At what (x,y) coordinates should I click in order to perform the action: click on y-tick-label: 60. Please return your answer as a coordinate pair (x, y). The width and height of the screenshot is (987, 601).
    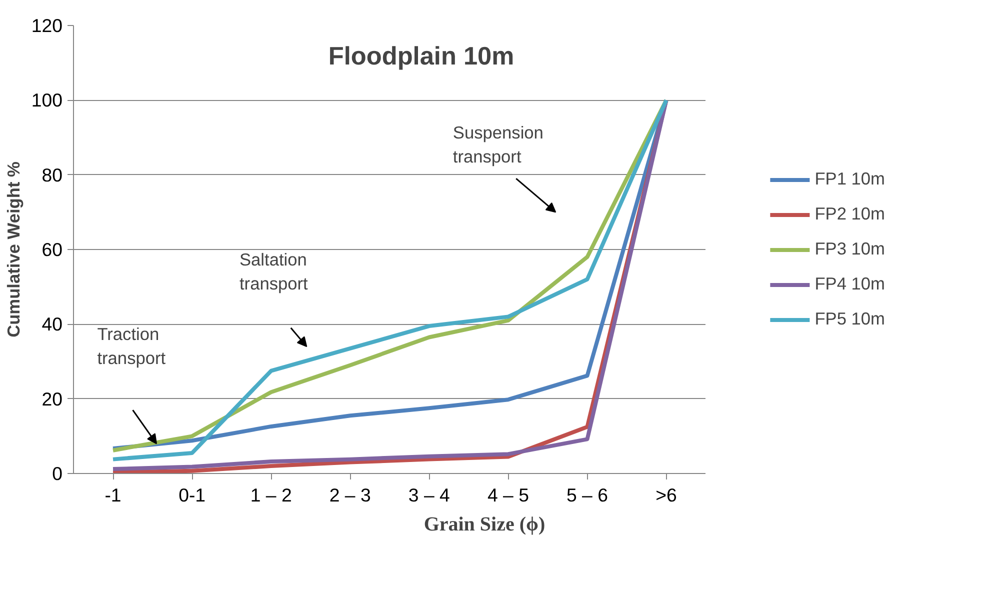
    Looking at the image, I should click on (52, 249).